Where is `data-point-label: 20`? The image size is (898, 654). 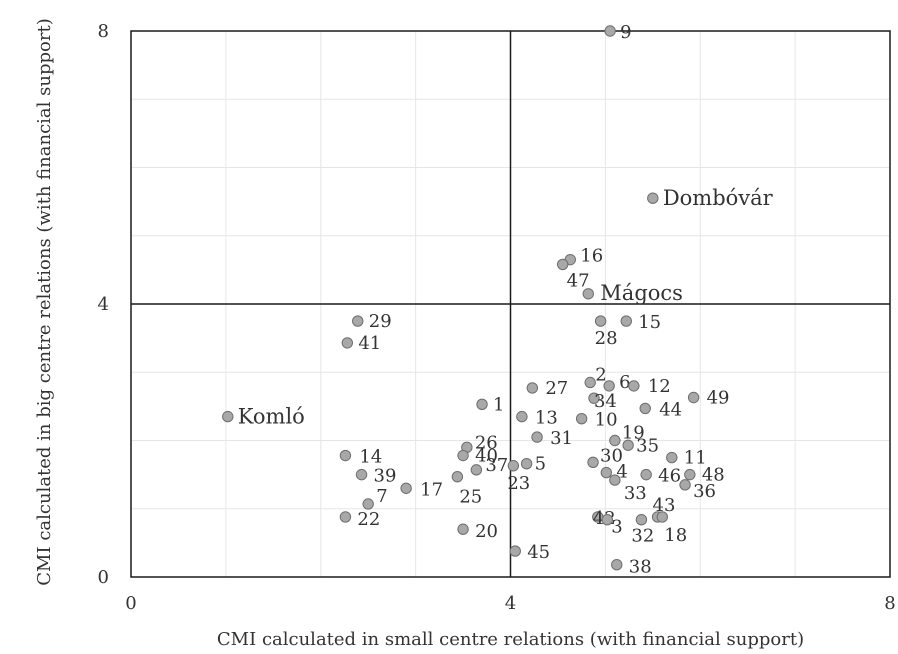
data-point-label: 20 is located at coordinates (486, 531).